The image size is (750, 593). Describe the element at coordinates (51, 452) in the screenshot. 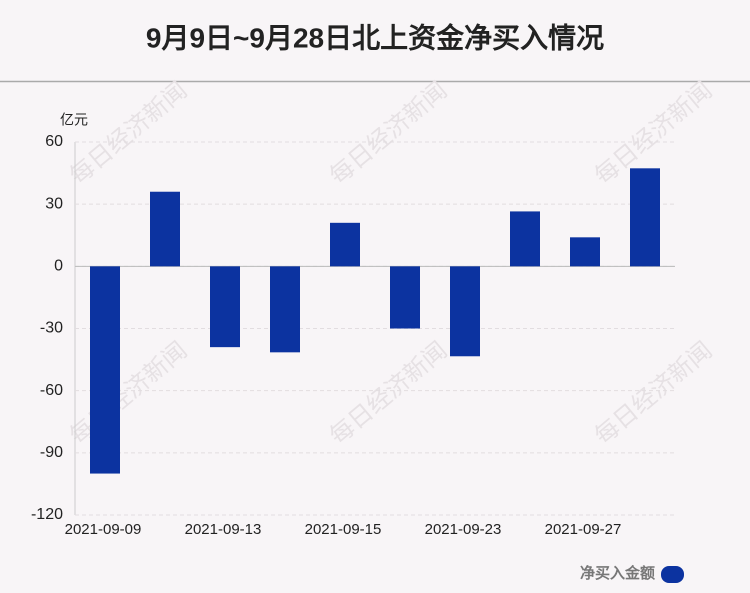

I see `y-tick-label: -90` at that location.